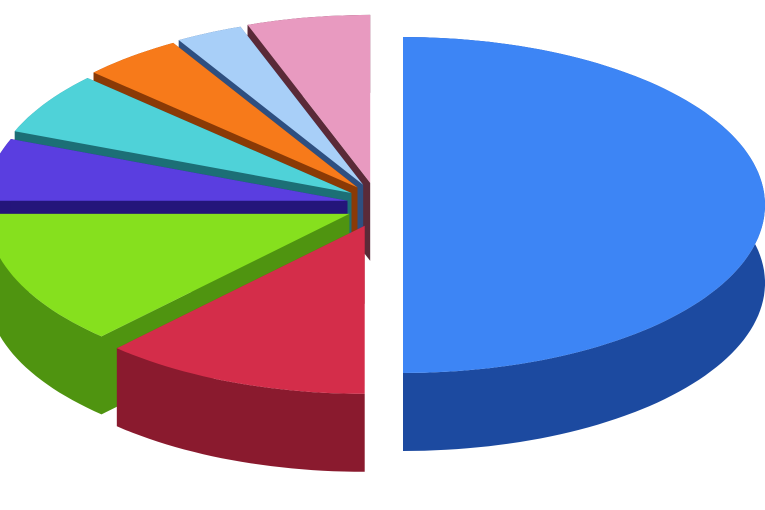 The height and width of the screenshot is (510, 765). Describe the element at coordinates (240, 410) in the screenshot. I see `slice-1-side` at that location.